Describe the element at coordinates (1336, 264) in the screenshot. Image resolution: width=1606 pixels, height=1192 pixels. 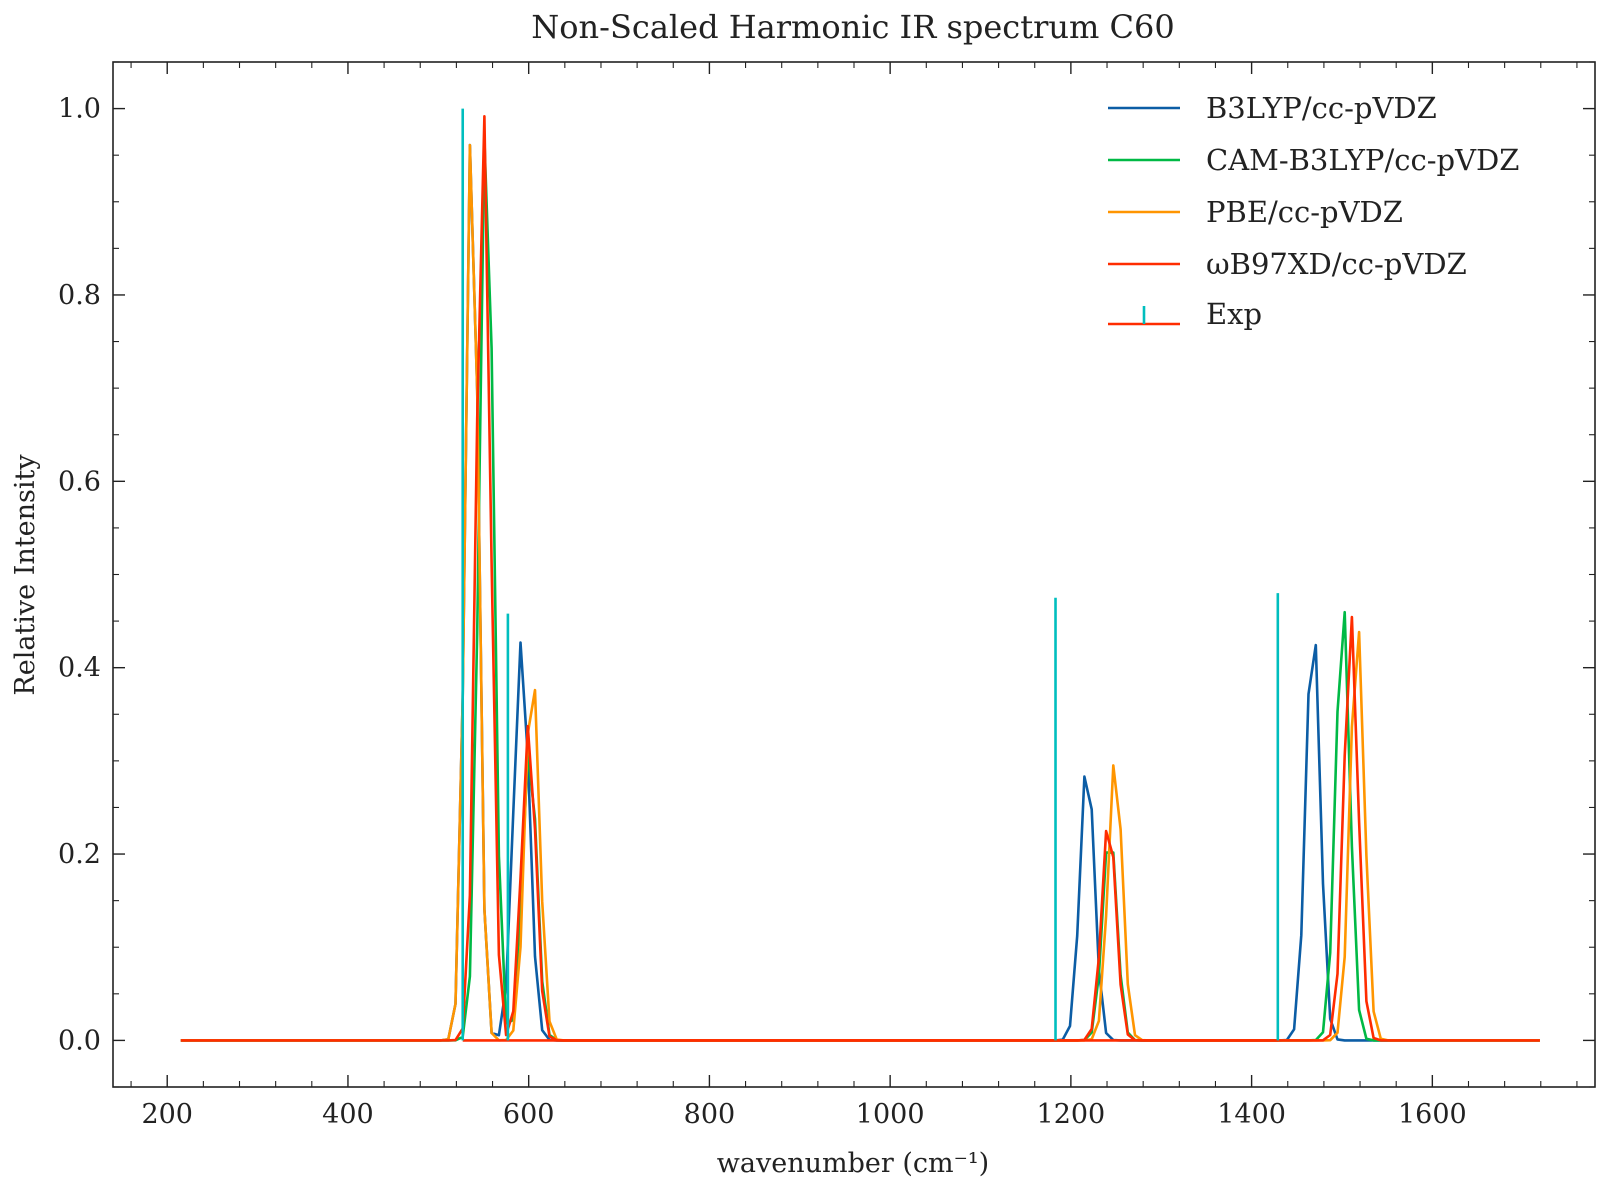
I see `legend-label-wb97xd: ωB97XD/cc-pVDZ` at that location.